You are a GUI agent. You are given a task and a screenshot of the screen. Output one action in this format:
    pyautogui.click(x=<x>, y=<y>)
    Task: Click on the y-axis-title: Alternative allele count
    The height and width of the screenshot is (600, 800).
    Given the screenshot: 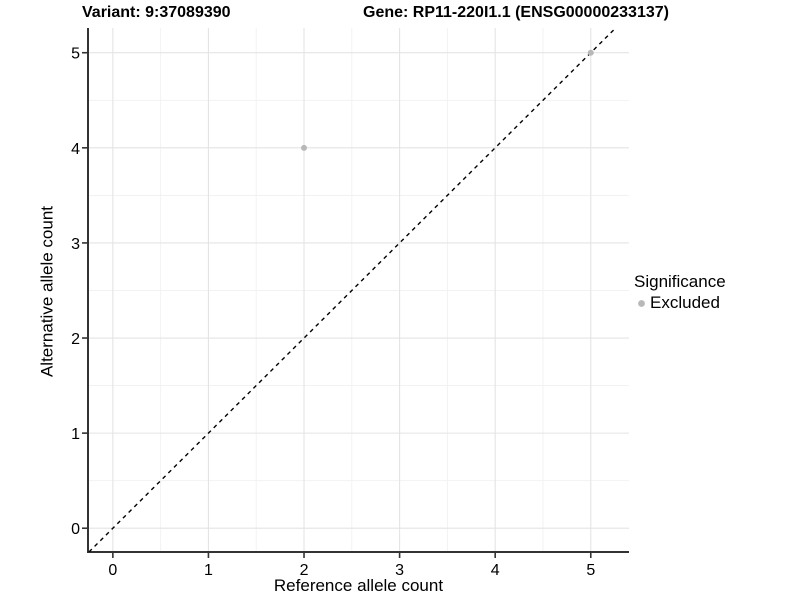 What is the action you would take?
    pyautogui.click(x=47, y=291)
    